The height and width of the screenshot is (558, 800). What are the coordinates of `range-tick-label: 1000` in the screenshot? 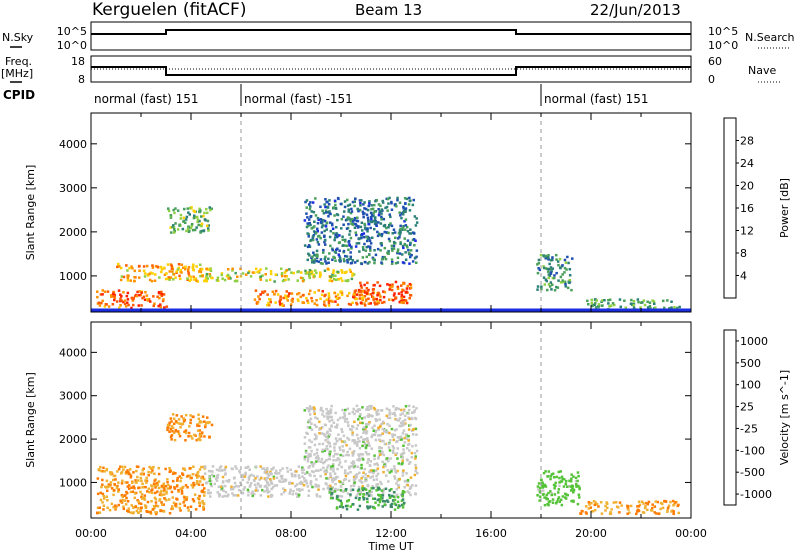 It's located at (73, 482).